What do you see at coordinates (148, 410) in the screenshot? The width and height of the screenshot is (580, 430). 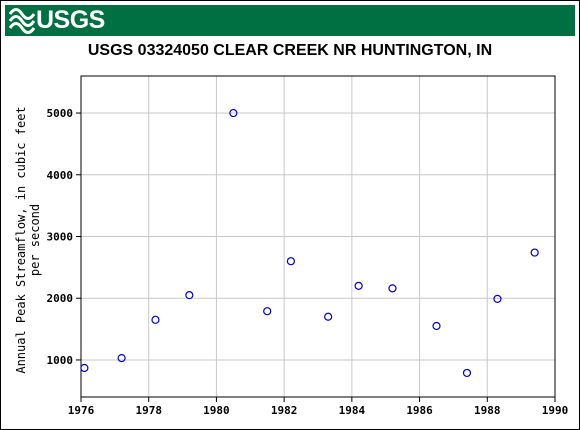 I see `x-tick-label: 1978` at bounding box center [148, 410].